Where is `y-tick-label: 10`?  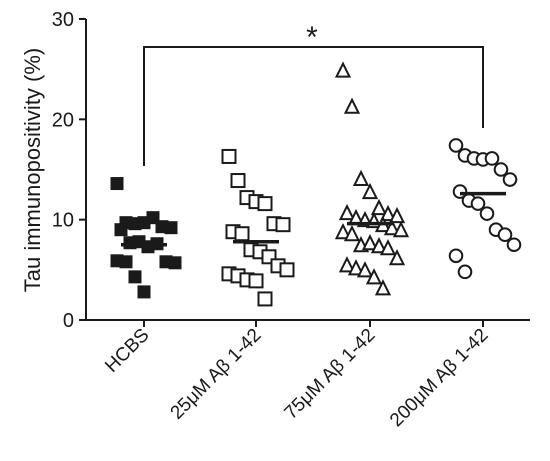 y-tick-label: 10 is located at coordinates (63, 221).